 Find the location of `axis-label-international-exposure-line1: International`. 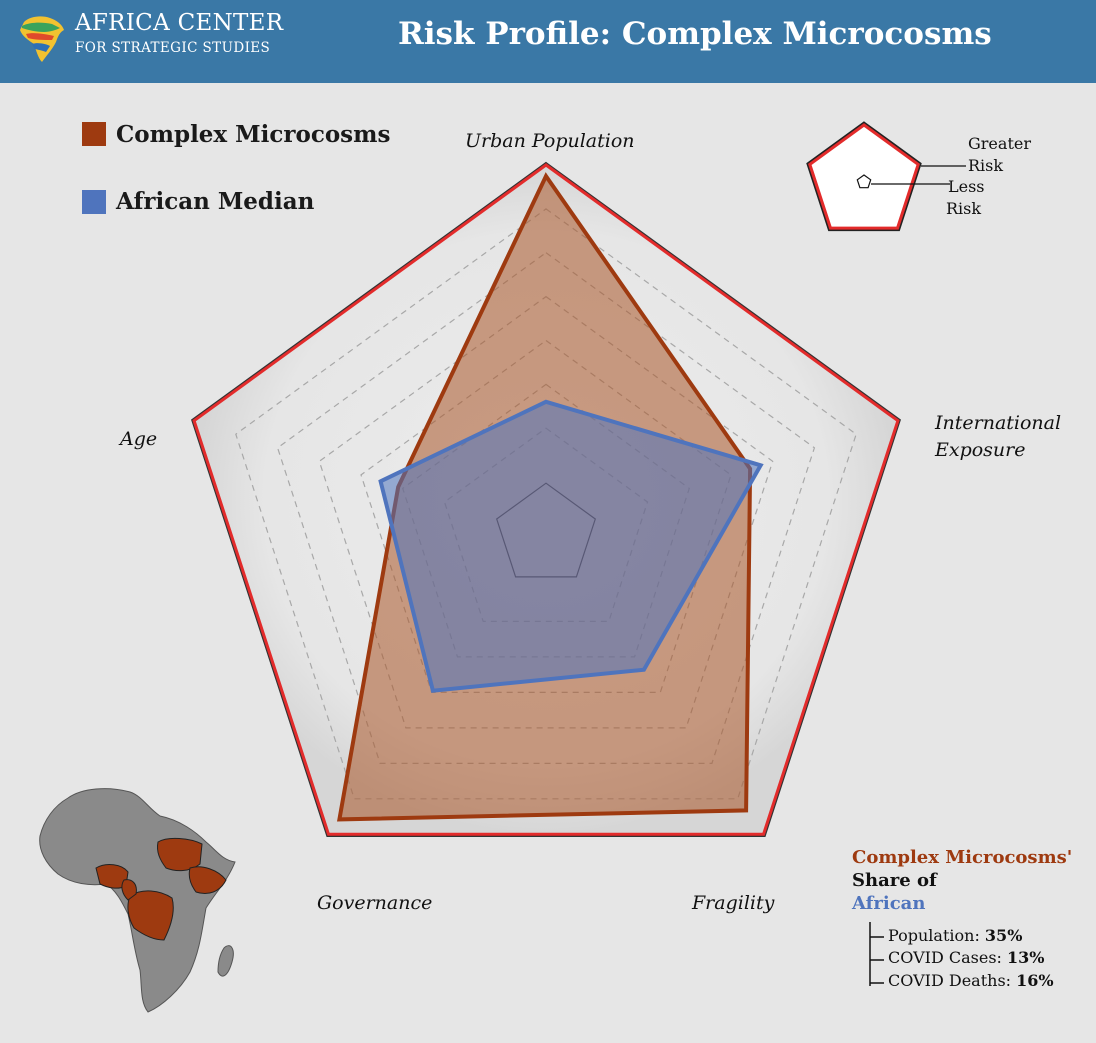

axis-label-international-exposure-line1: International is located at coordinates (998, 423).